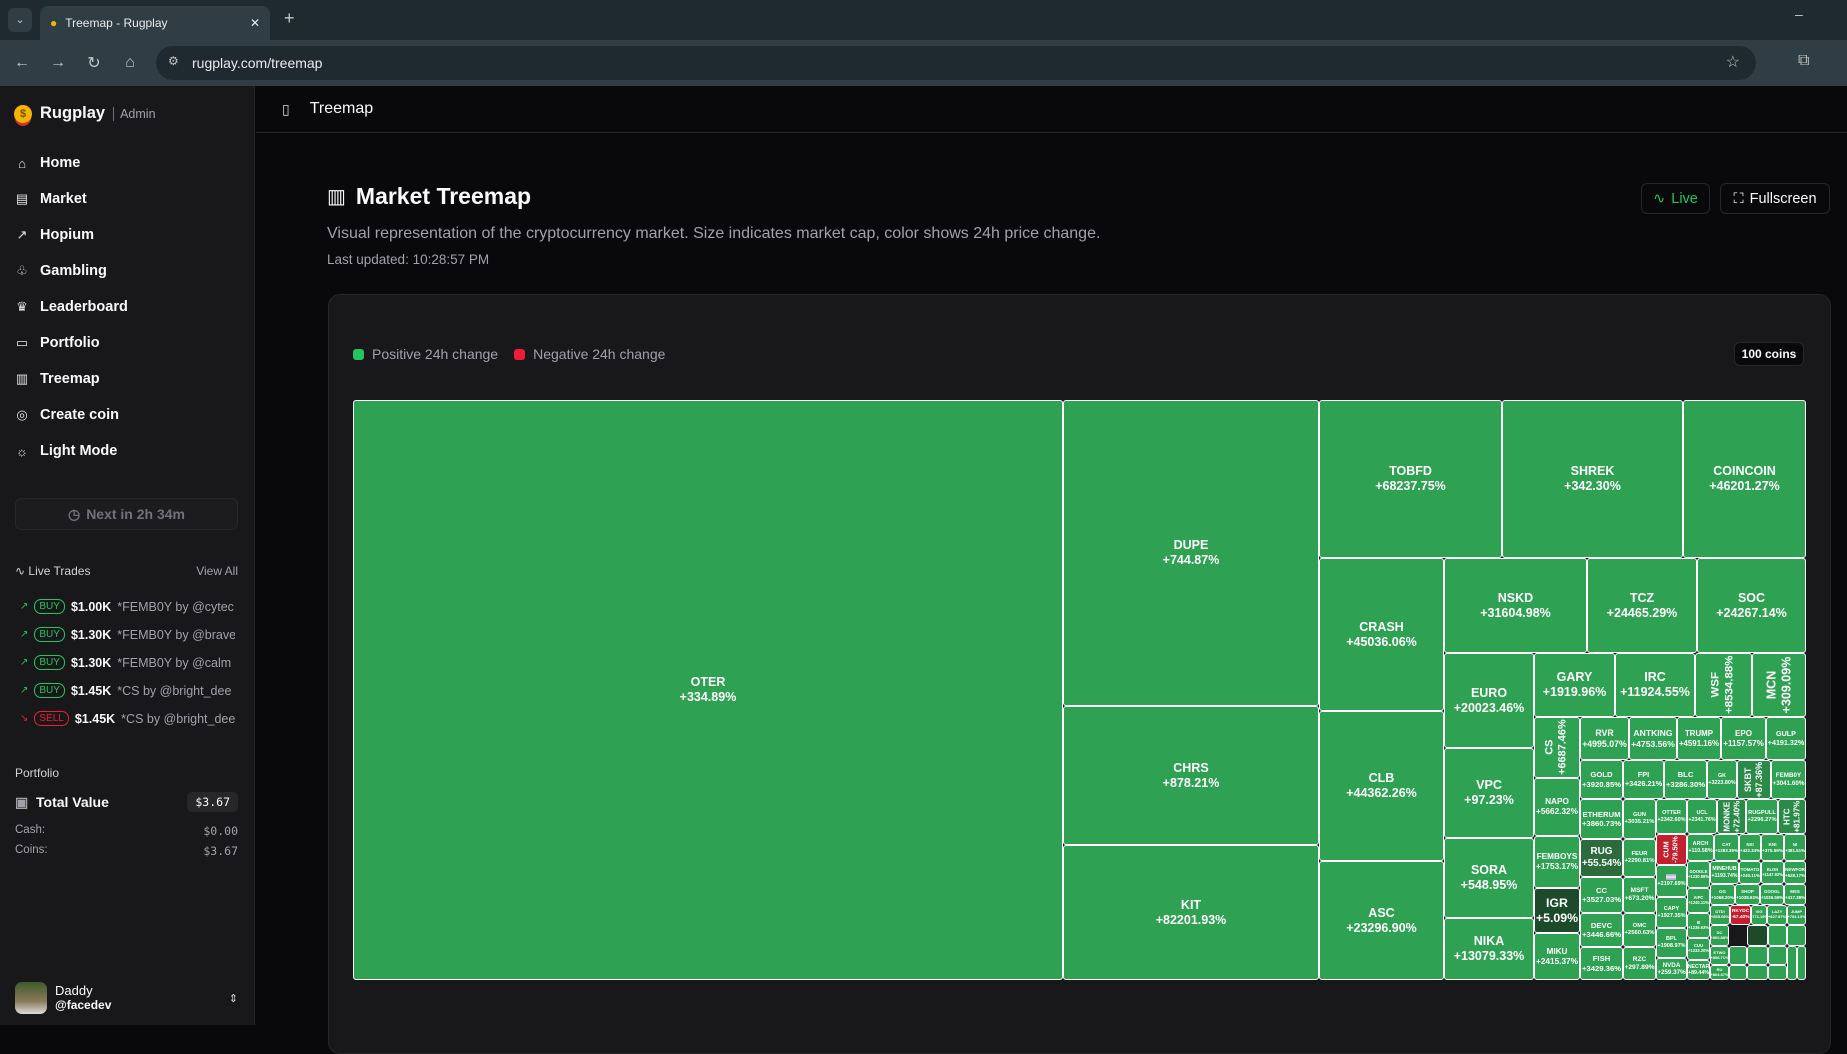  I want to click on treemap-cell-dupe: DUPE +744.87%, so click(1191, 553).